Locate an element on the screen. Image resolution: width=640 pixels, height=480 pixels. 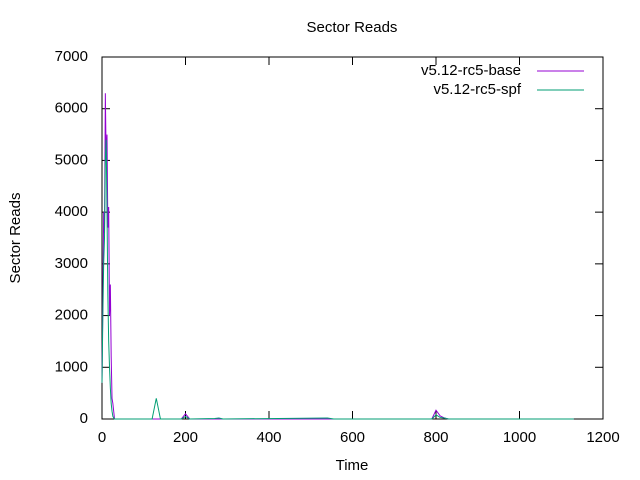
x-tick-label: 600 is located at coordinates (352, 437).